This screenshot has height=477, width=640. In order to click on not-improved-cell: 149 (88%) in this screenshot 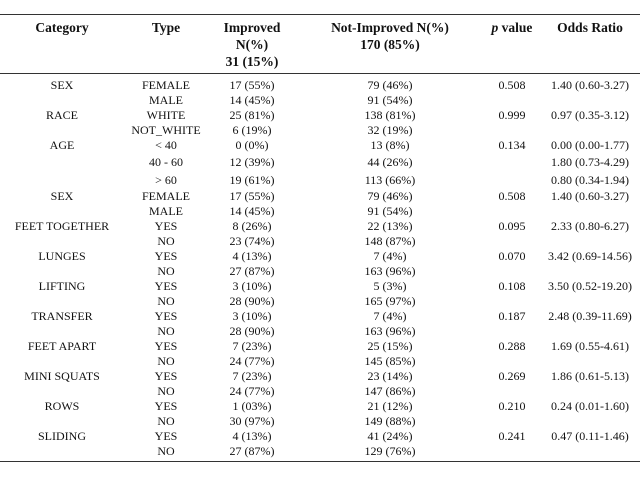, I will do `click(390, 421)`.